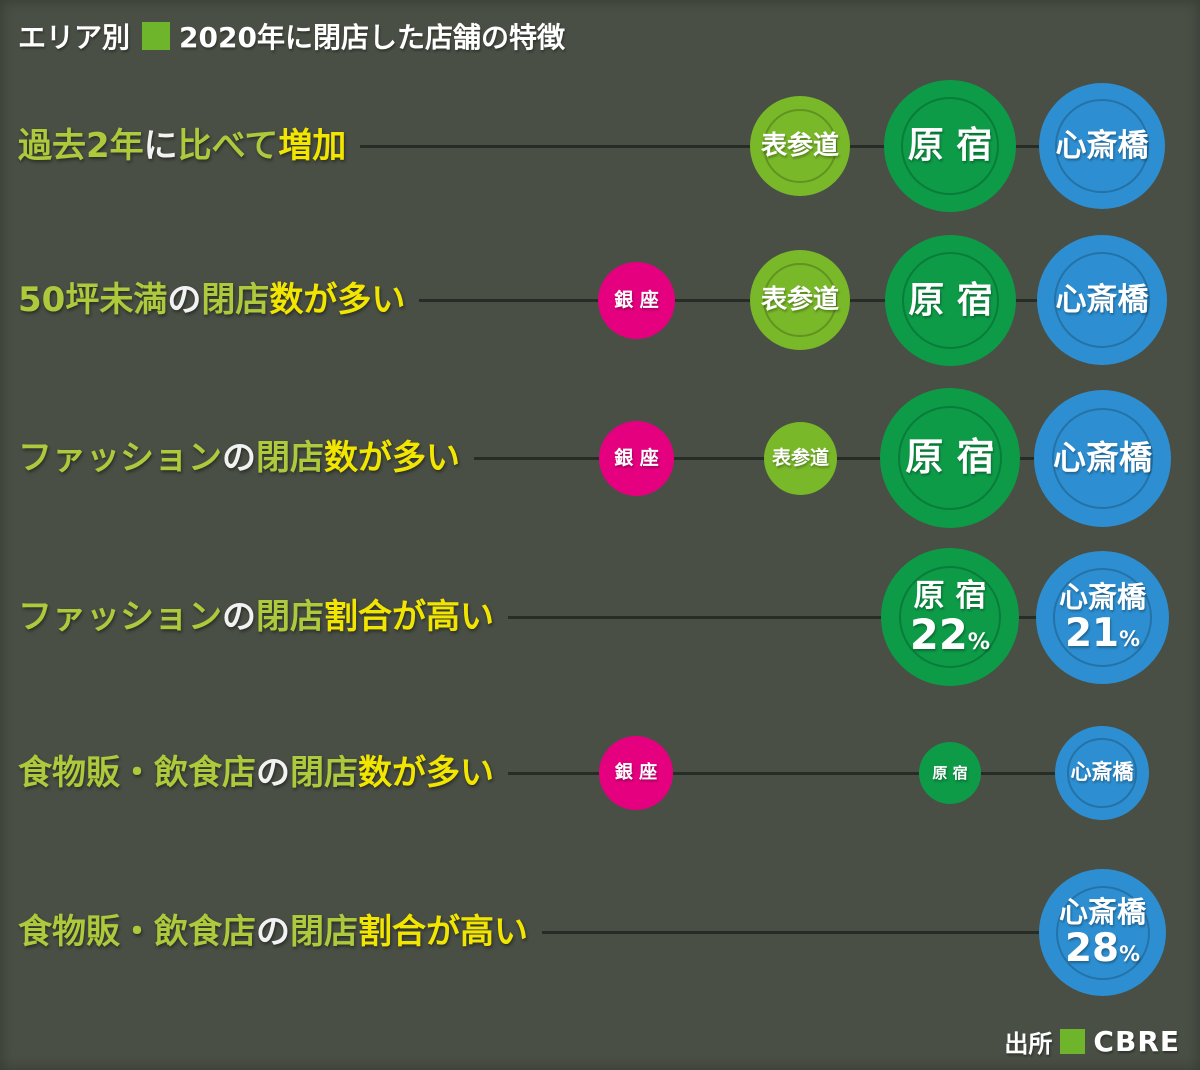  I want to click on bubble-percent: 22%, so click(950, 635).